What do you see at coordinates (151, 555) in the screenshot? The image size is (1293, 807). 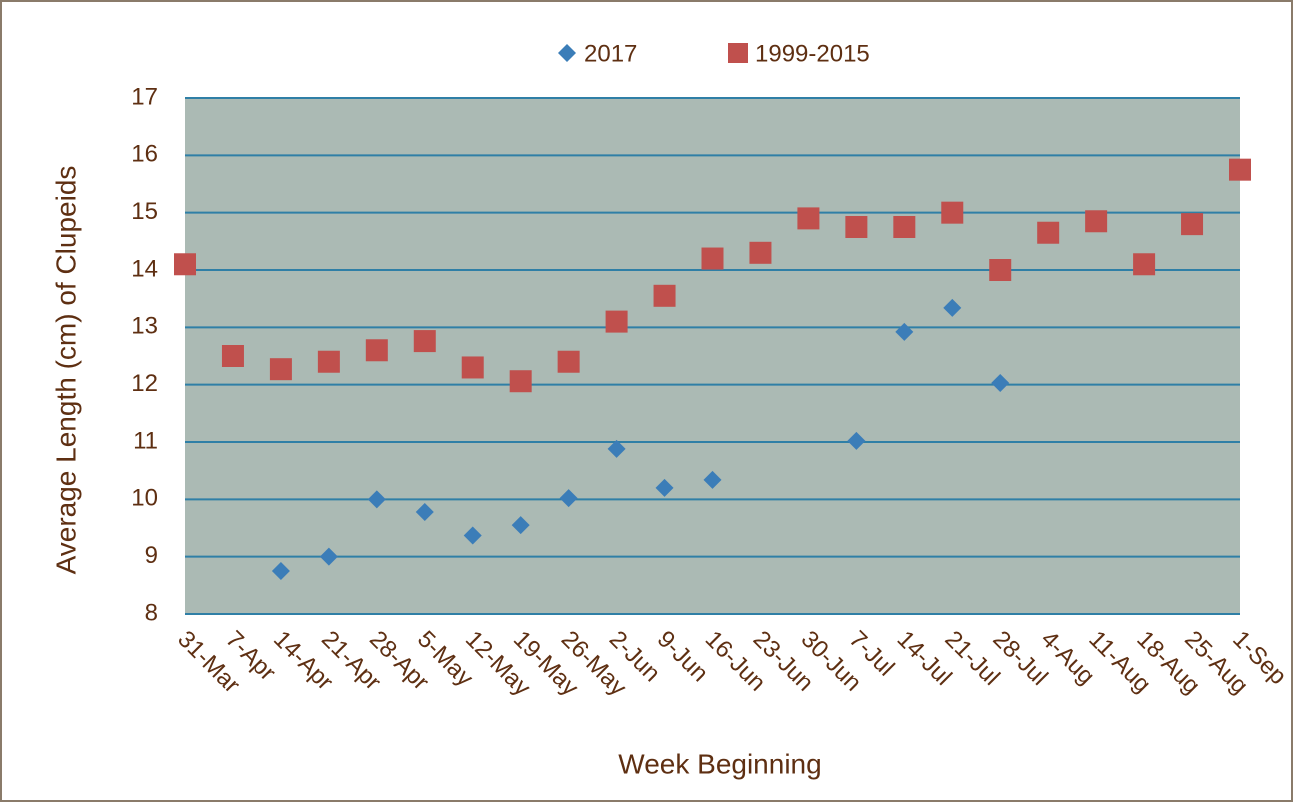 I see `y-tick-label: 9` at bounding box center [151, 555].